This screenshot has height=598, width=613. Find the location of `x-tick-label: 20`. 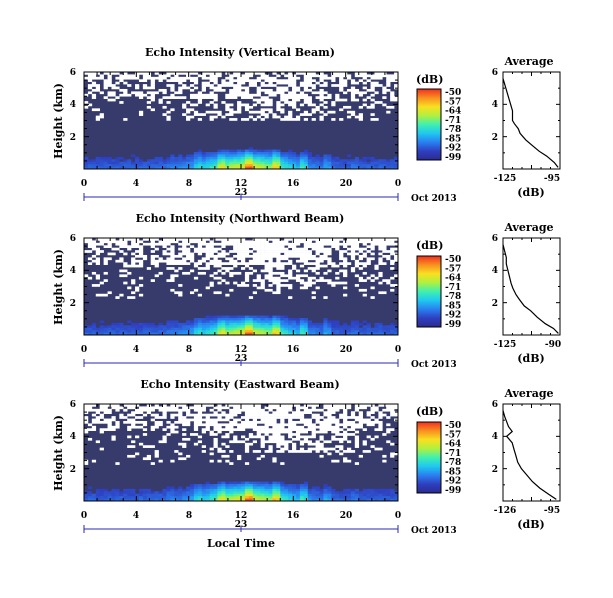

x-tick-label: 20 is located at coordinates (346, 350).